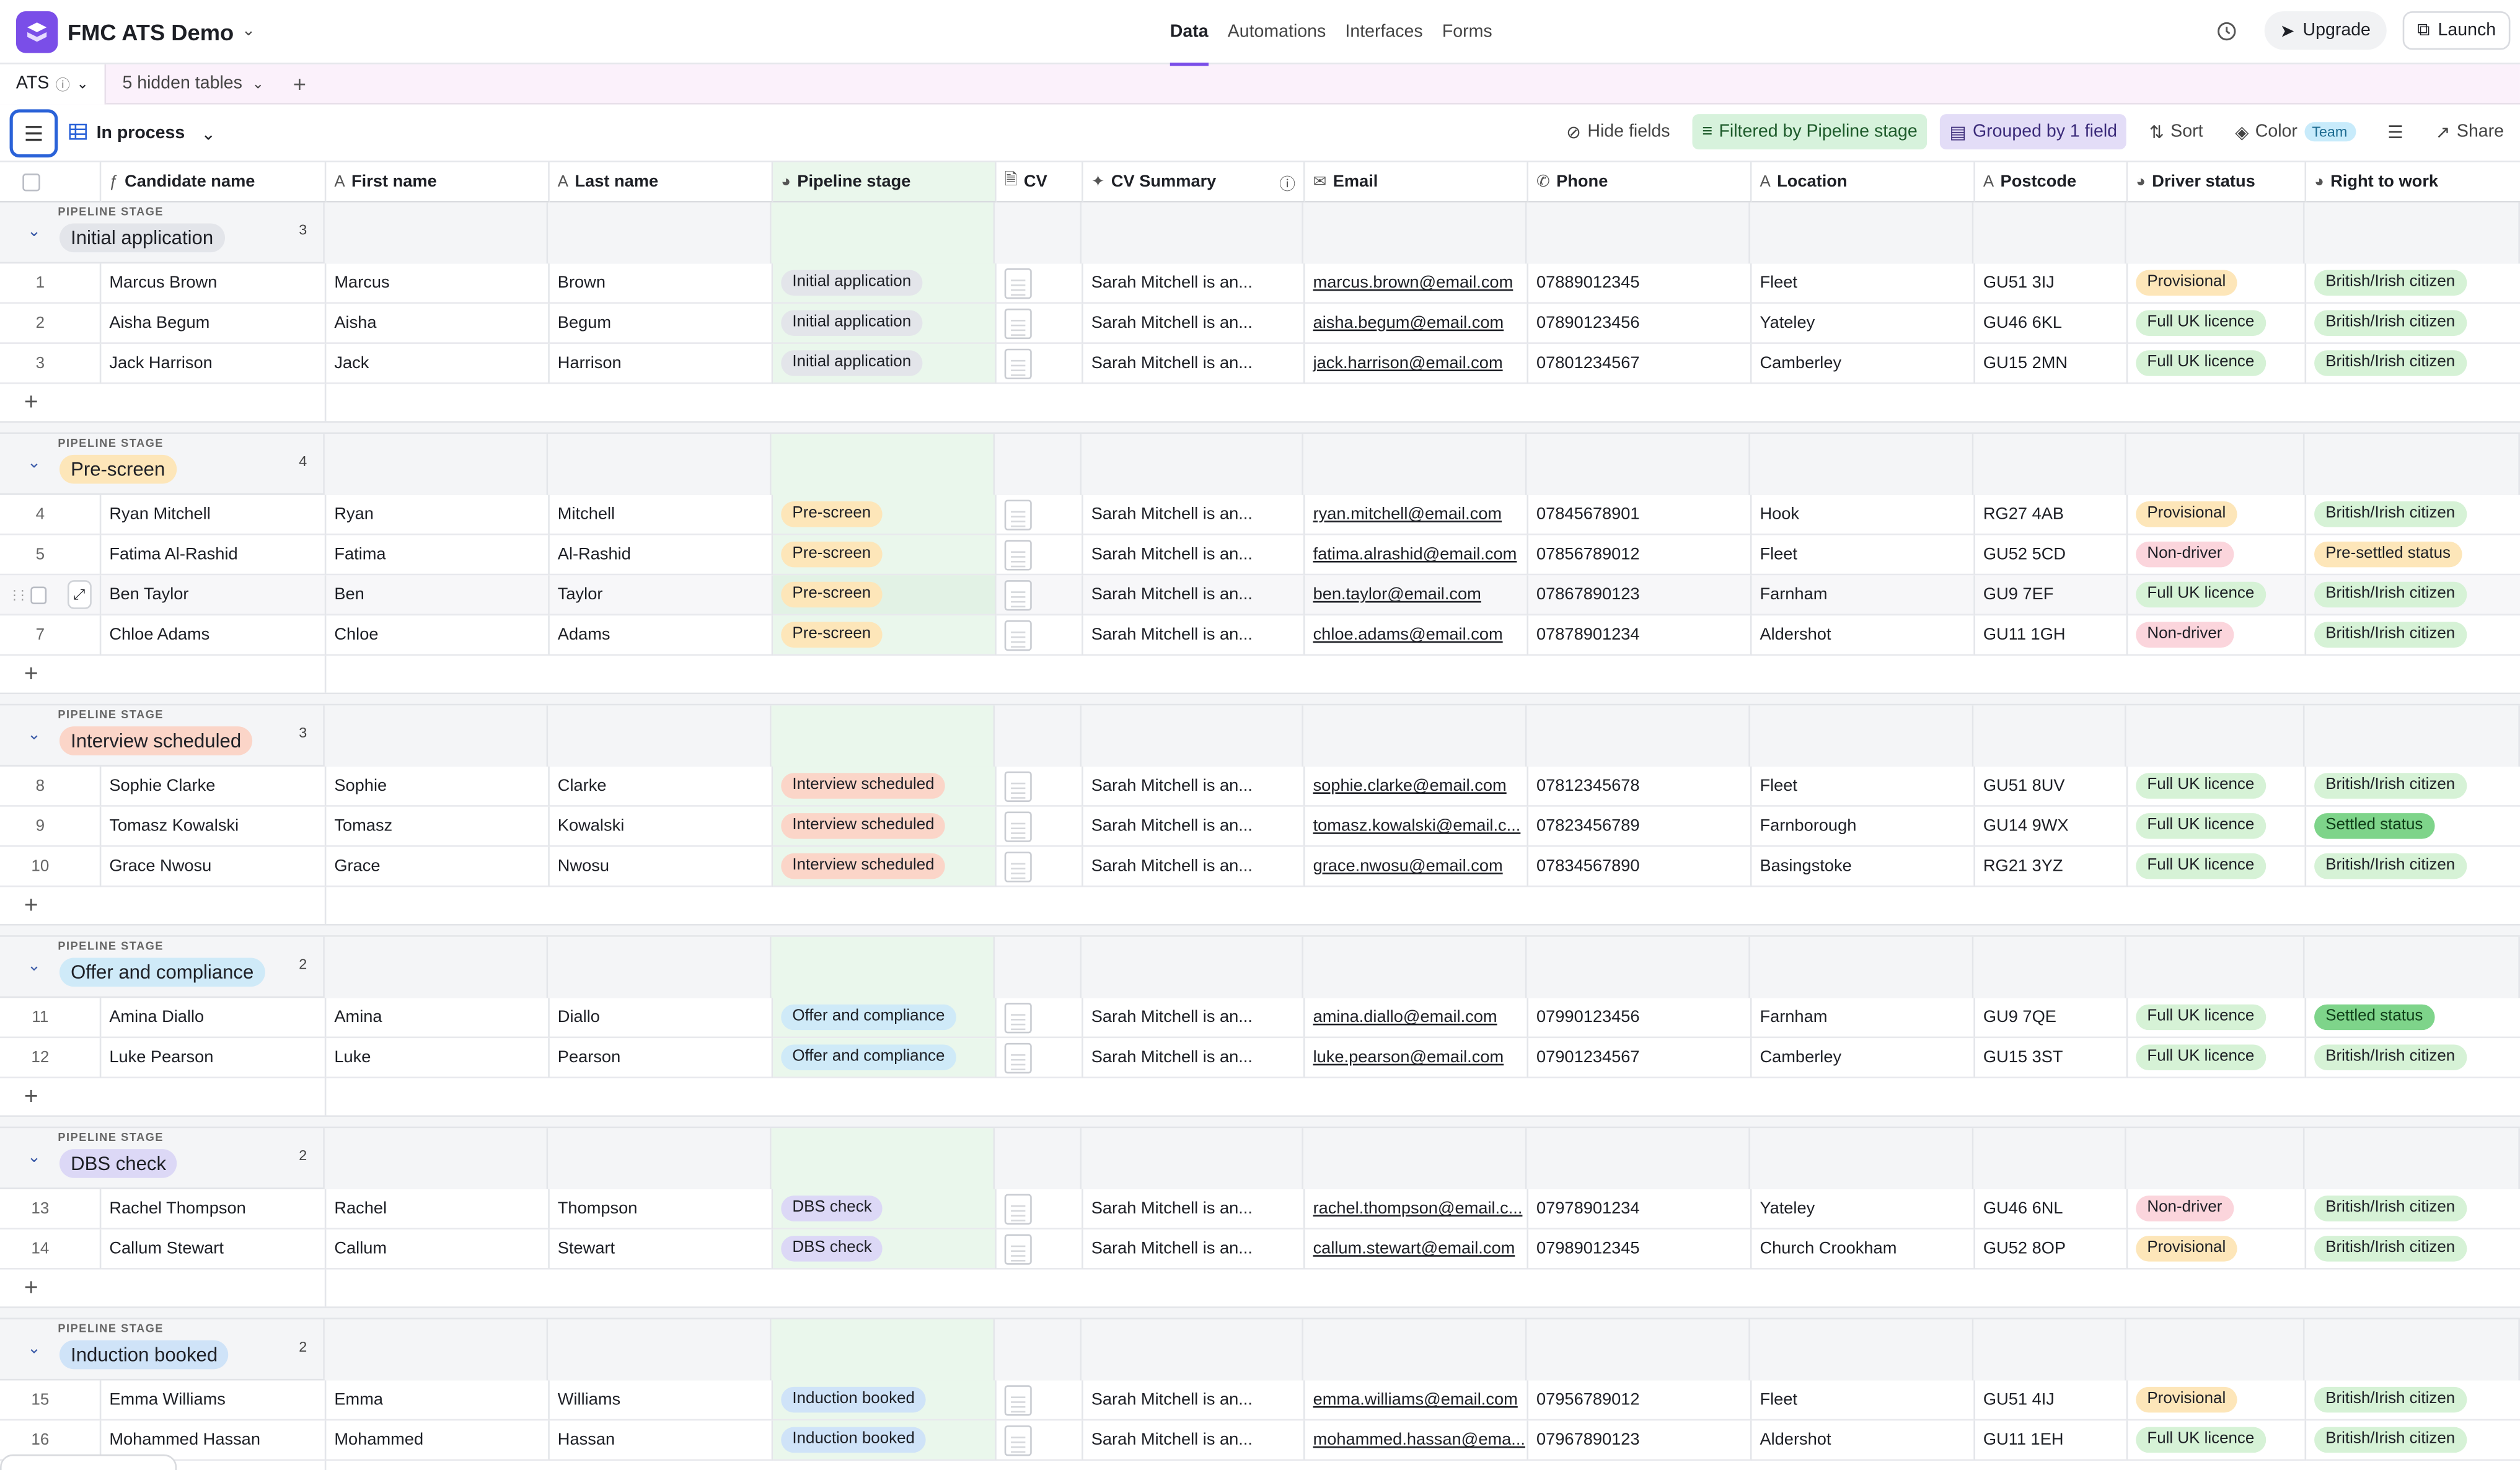 This screenshot has height=1470, width=2520. What do you see at coordinates (1407, 514) in the screenshot?
I see `email-link: ryan.mitchell@email.com` at bounding box center [1407, 514].